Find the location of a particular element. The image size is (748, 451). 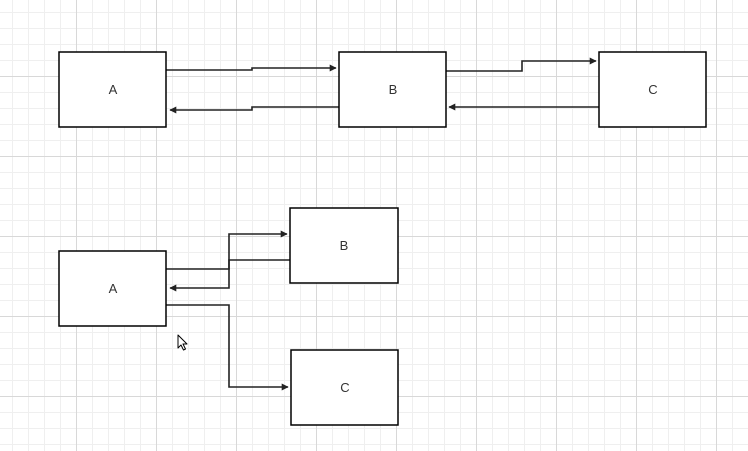

bottom-edge-b-to-a is located at coordinates (229, 275).